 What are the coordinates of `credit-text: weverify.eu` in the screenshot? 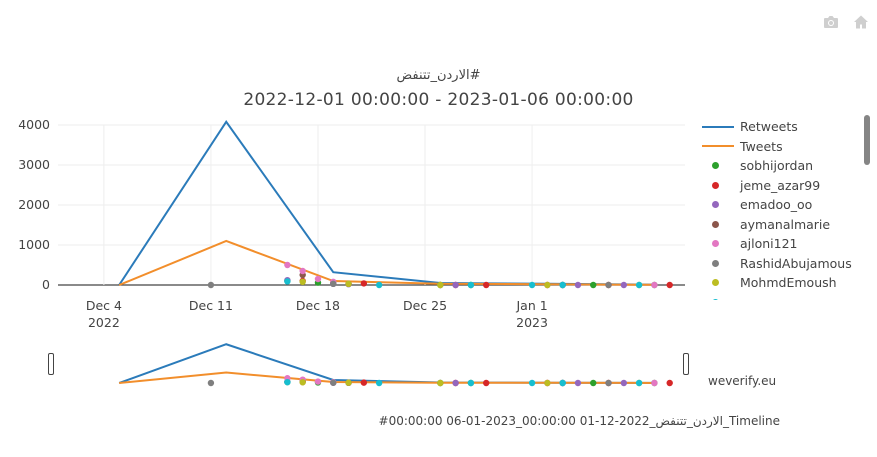 It's located at (742, 381).